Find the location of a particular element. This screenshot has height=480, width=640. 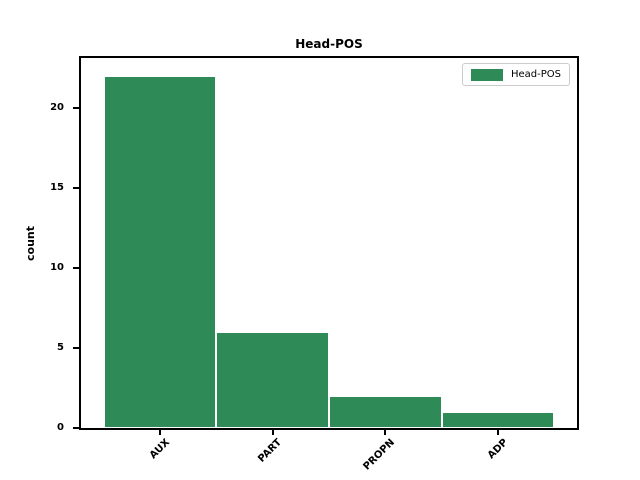

y-tick-label-20: 20 is located at coordinates (57, 107).